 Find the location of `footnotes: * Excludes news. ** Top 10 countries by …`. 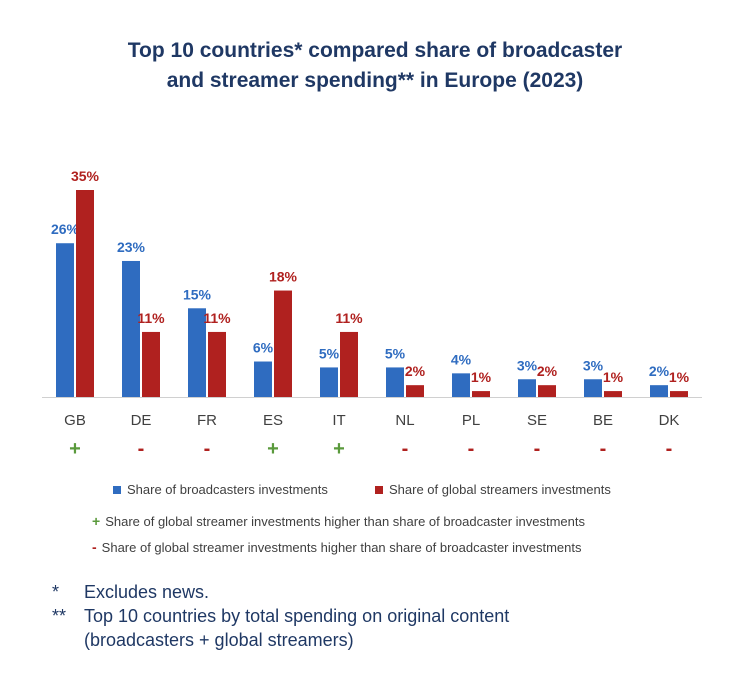

footnotes: * Excludes news. ** Top 10 countries by … is located at coordinates (280, 616).